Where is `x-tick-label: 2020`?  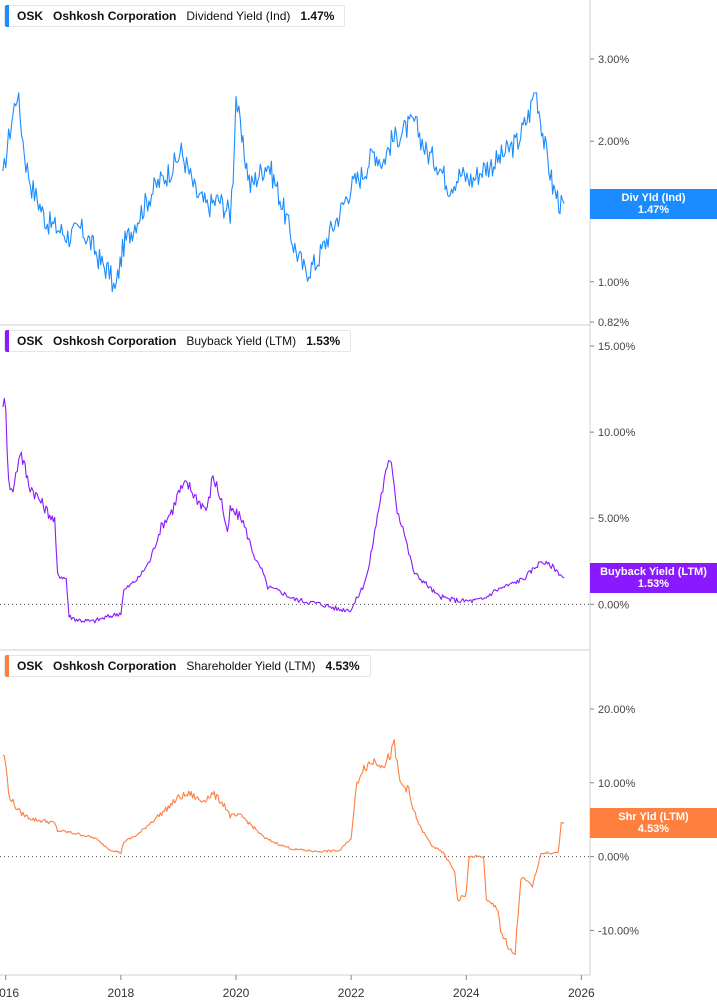 x-tick-label: 2020 is located at coordinates (236, 993).